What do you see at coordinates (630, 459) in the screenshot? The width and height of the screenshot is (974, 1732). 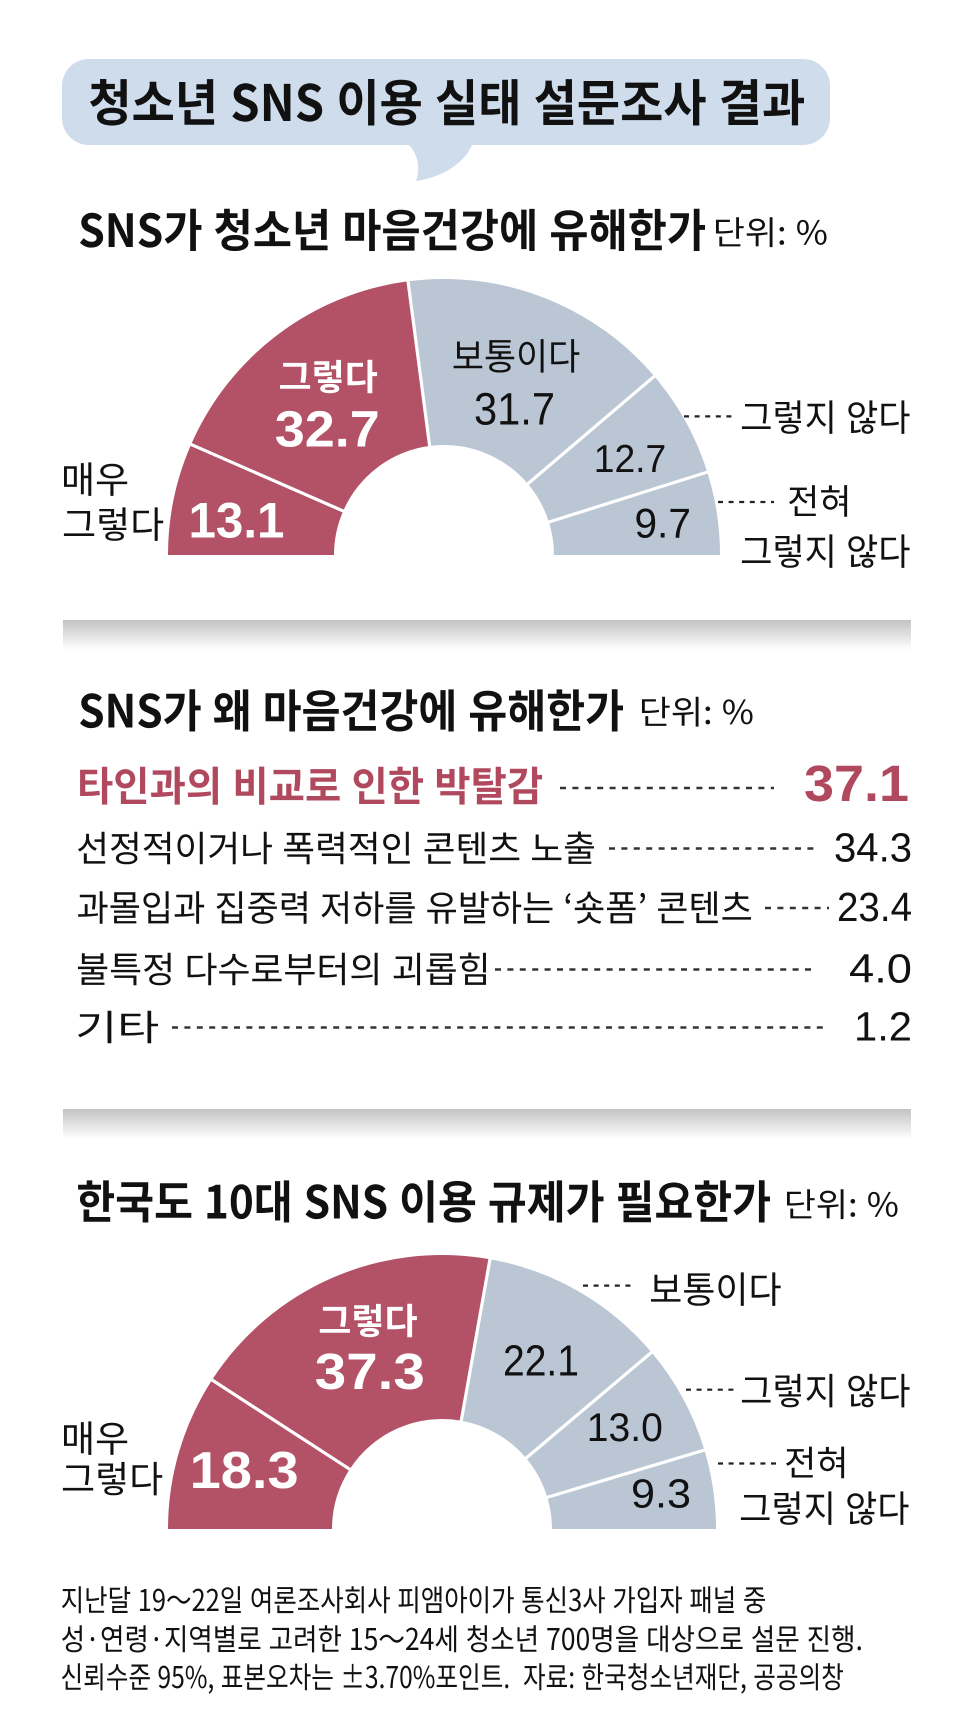 I see `svg-text: 12.7` at bounding box center [630, 459].